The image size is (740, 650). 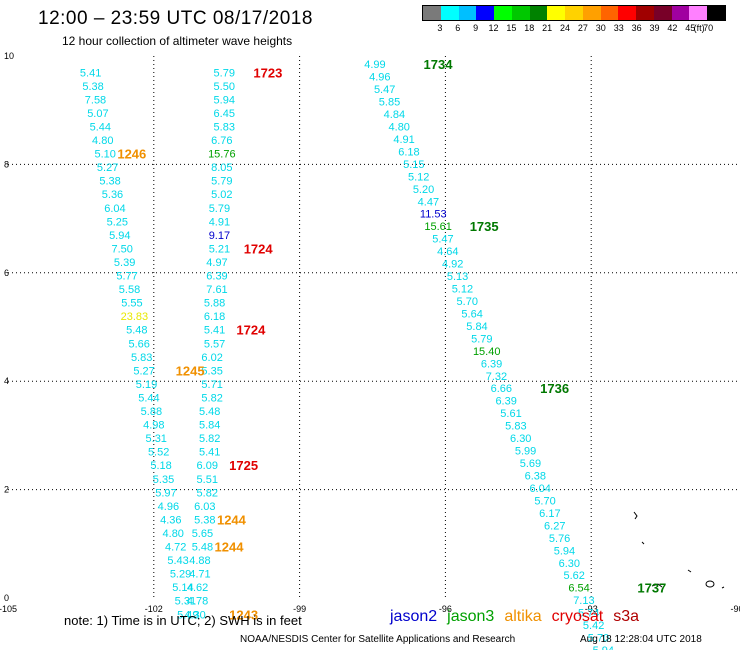 I want to click on swh-value: 5.51, so click(x=207, y=480).